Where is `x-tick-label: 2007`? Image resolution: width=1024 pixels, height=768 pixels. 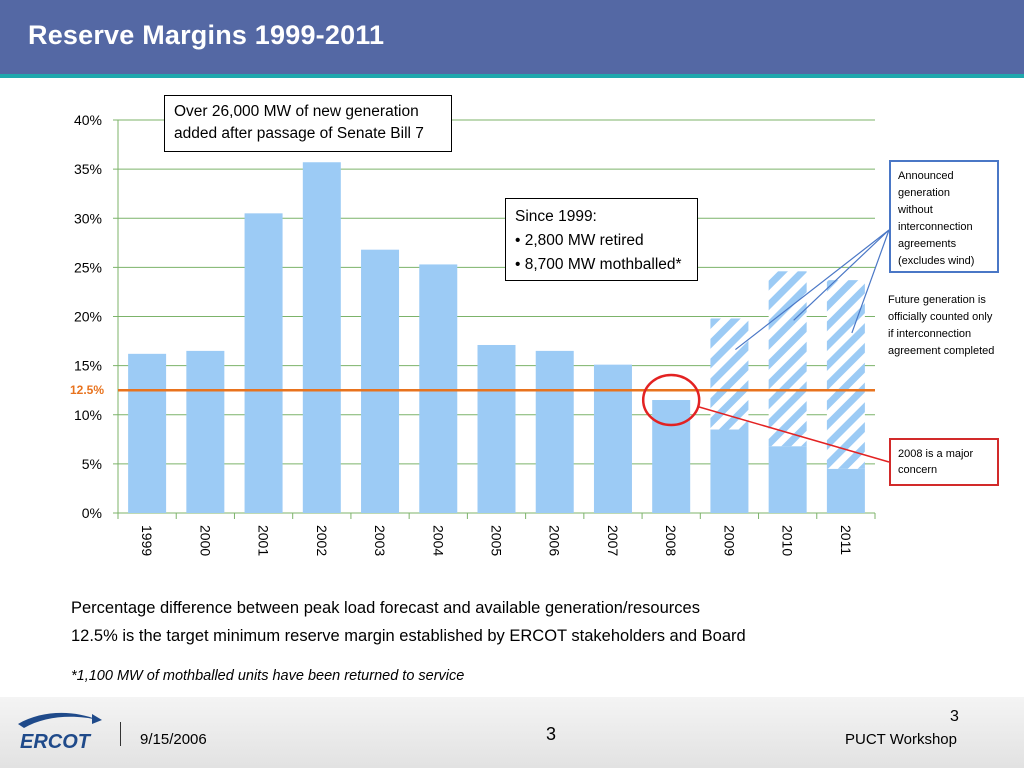 x-tick-label: 2007 is located at coordinates (613, 540).